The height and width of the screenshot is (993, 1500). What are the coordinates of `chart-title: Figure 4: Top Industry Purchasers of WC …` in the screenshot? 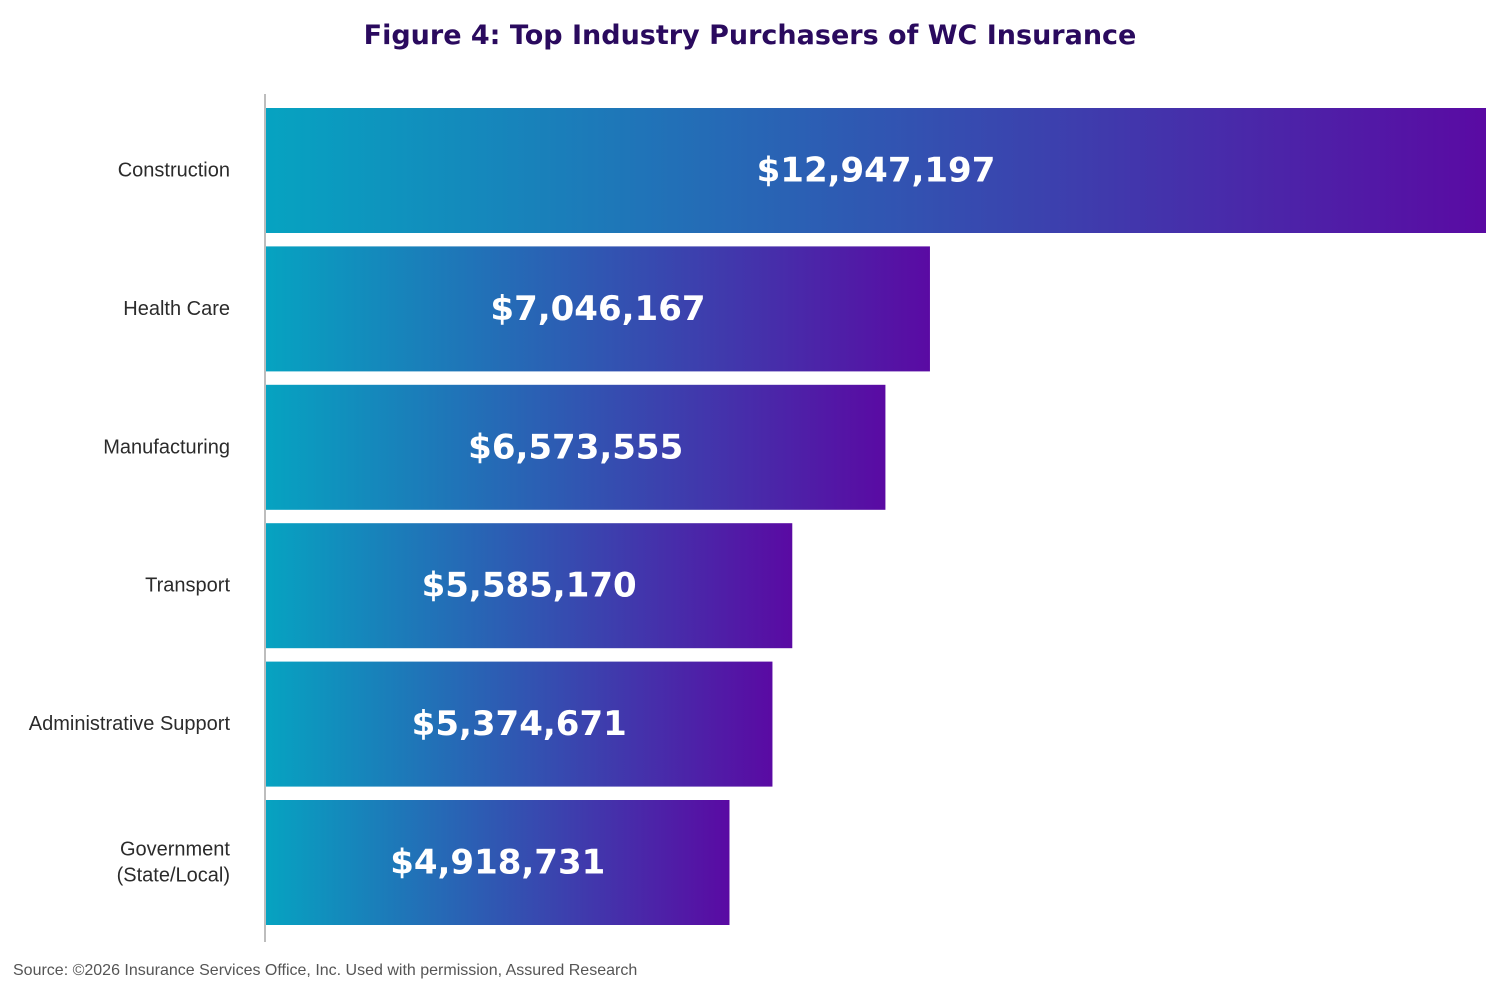 It's located at (750, 35).